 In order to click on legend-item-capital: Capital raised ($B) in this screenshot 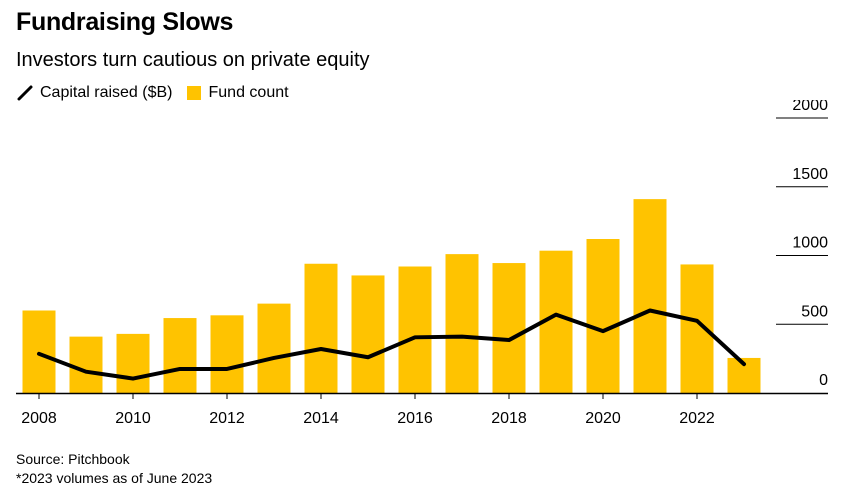, I will do `click(94, 93)`.